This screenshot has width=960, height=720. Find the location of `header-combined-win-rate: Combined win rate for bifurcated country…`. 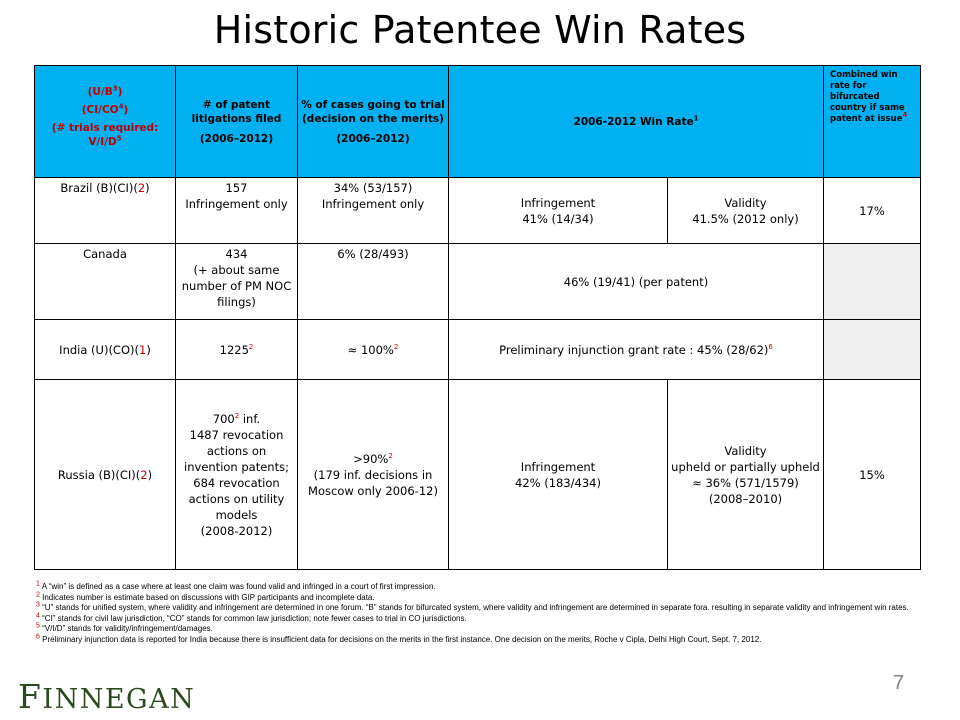

header-combined-win-rate: Combined win rate for bifurcated country… is located at coordinates (872, 121).